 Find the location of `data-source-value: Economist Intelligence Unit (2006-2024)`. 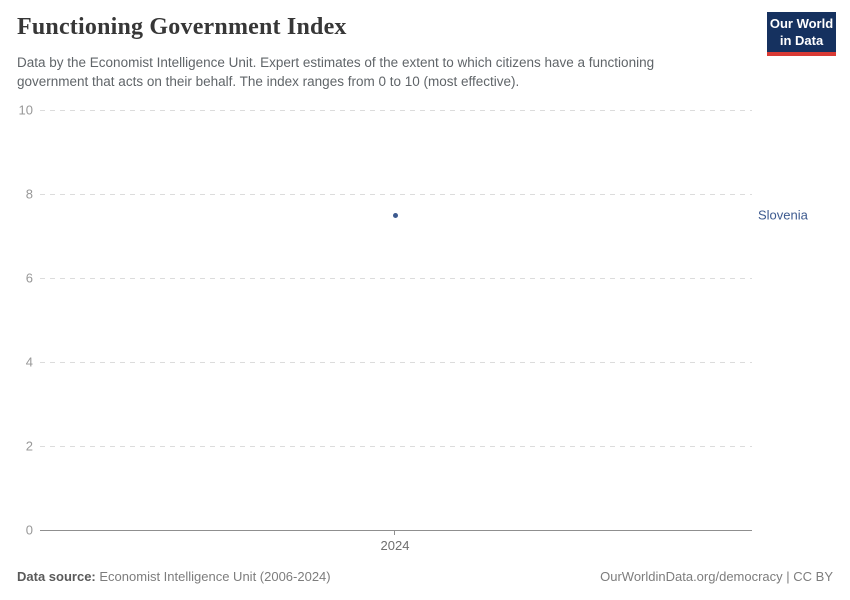

data-source-value: Economist Intelligence Unit (2006-2024) is located at coordinates (215, 576).